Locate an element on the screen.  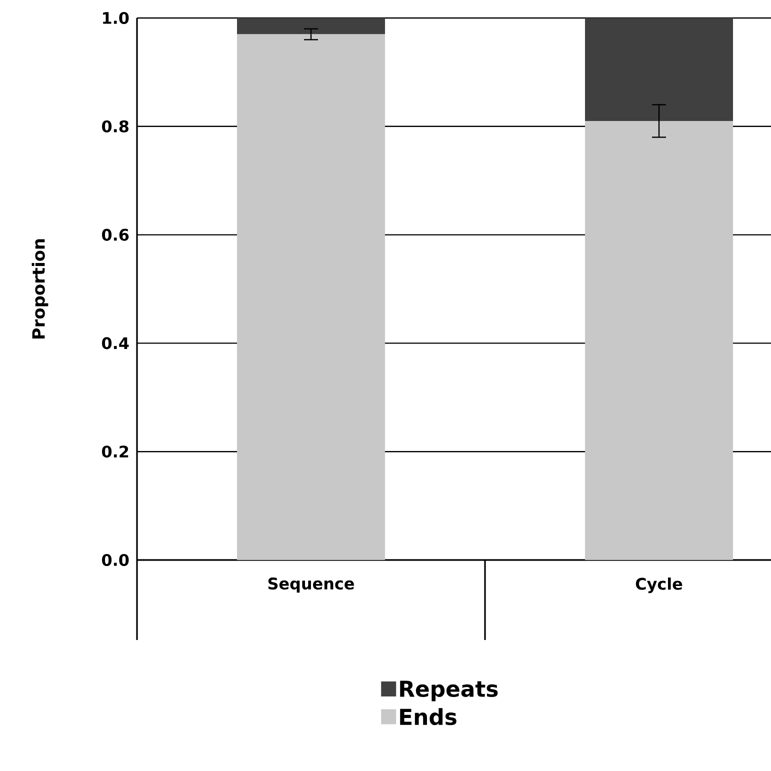
y-axis-title: Proportion is located at coordinates (40, 288).